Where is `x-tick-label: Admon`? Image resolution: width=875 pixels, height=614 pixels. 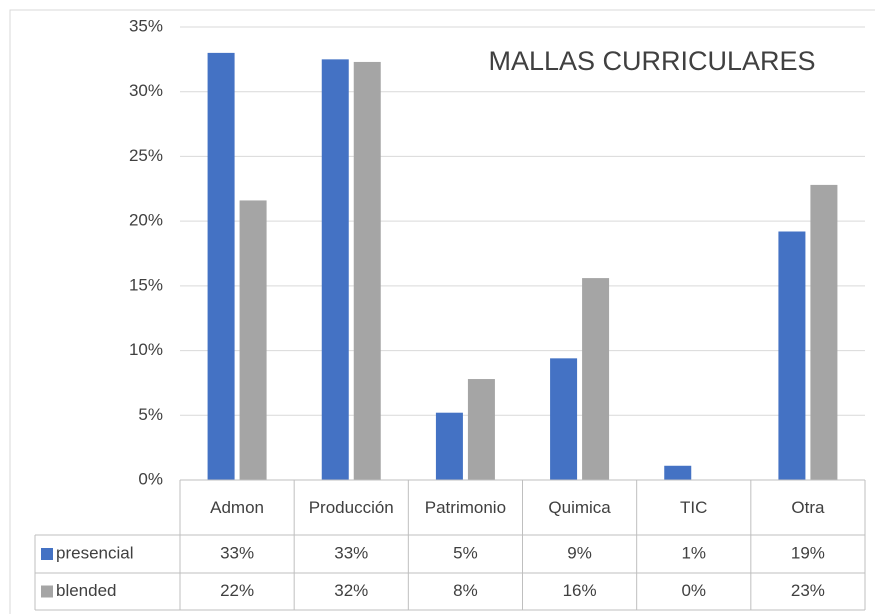
x-tick-label: Admon is located at coordinates (237, 507).